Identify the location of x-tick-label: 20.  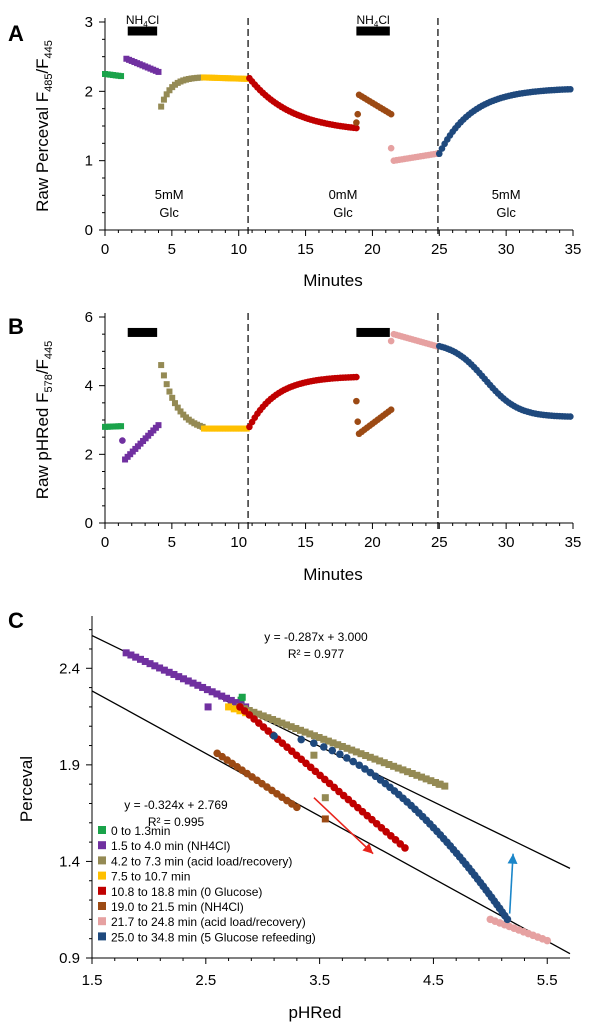
(372, 249).